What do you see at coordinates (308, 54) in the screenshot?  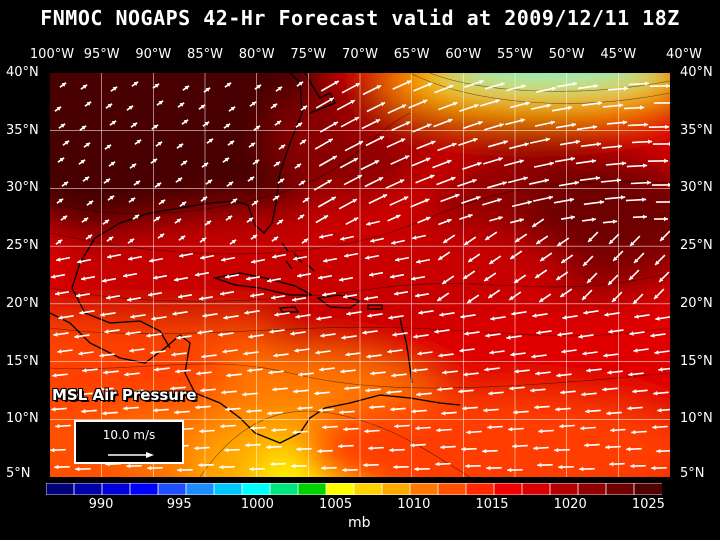 I see `lon-label: 75°W` at bounding box center [308, 54].